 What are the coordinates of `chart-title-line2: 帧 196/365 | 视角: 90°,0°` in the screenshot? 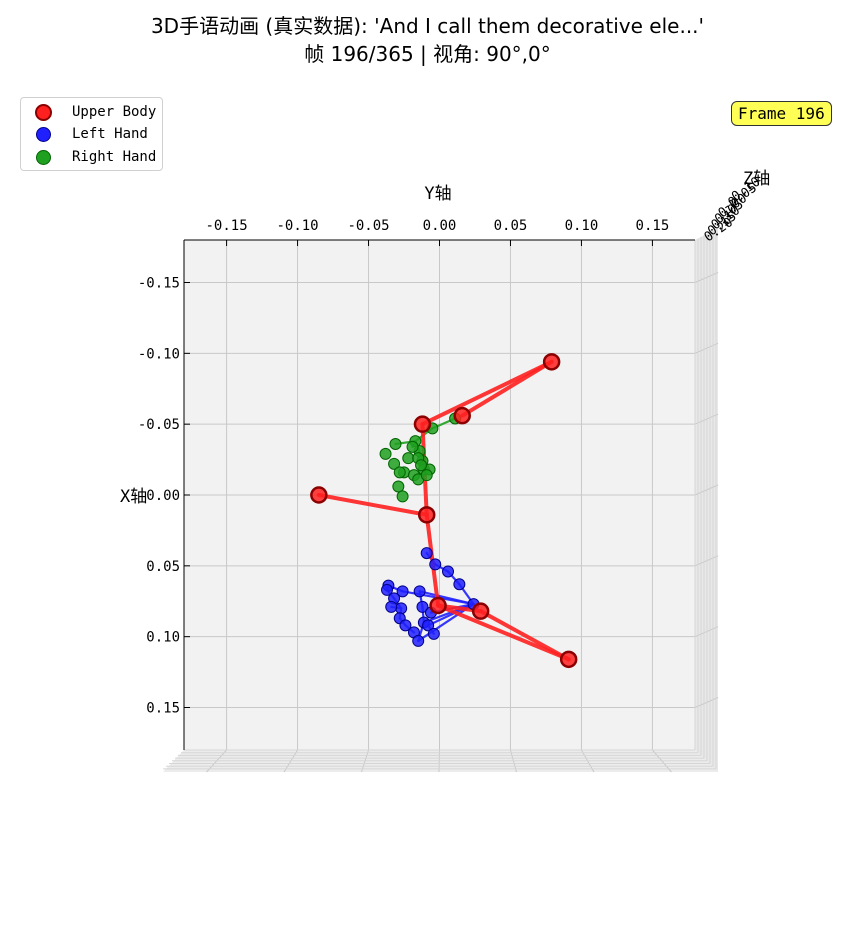 It's located at (427, 54).